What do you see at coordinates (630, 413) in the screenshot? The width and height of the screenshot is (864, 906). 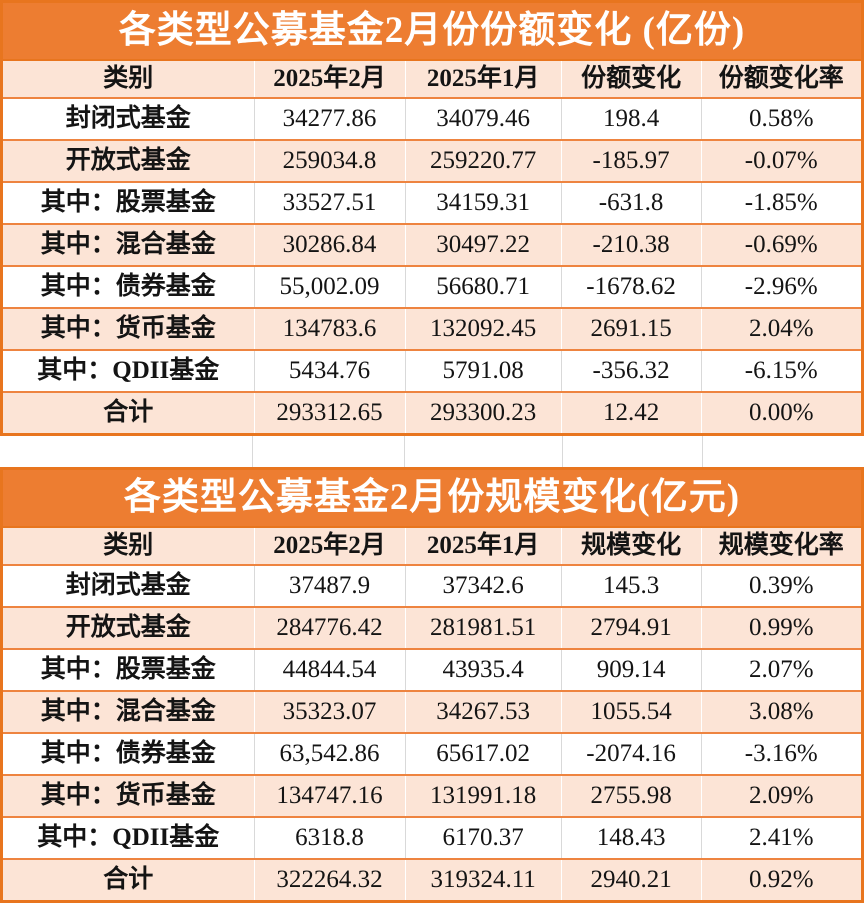 I see `table-cell: 12.42` at bounding box center [630, 413].